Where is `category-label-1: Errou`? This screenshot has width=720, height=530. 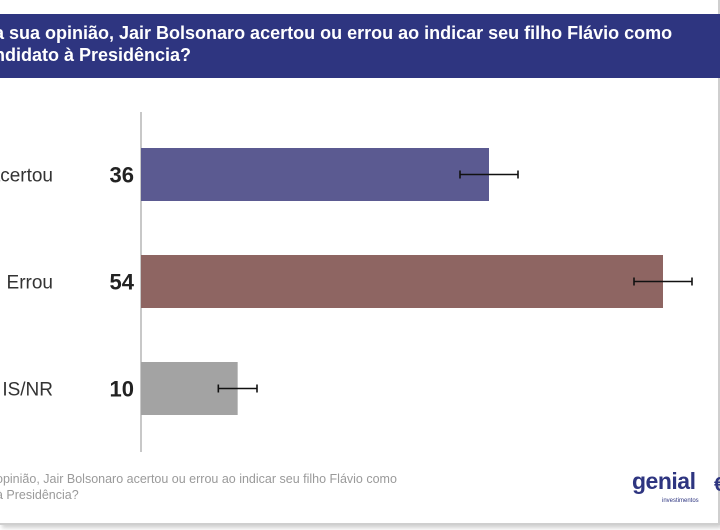
category-label-1: Errou is located at coordinates (30, 283).